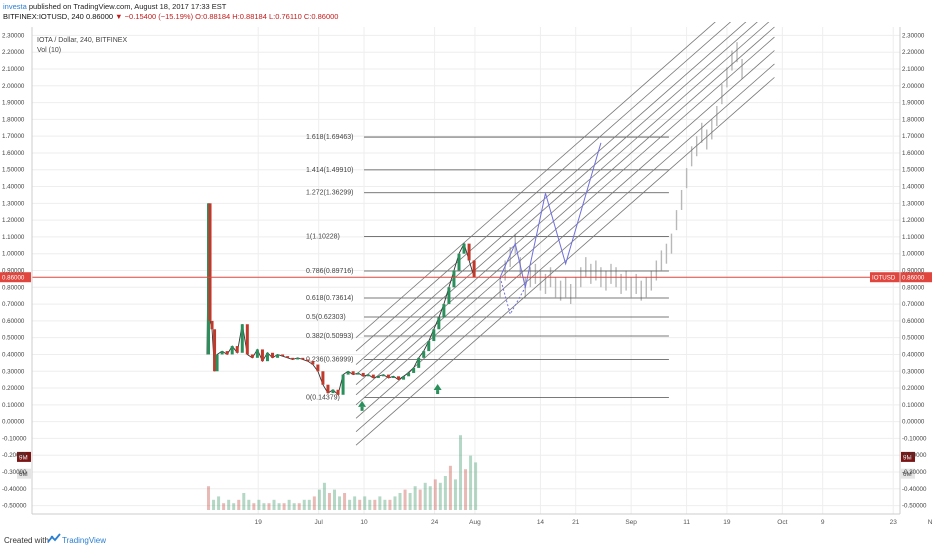 This screenshot has width=932, height=550. I want to click on x-tick-label: 14, so click(541, 522).